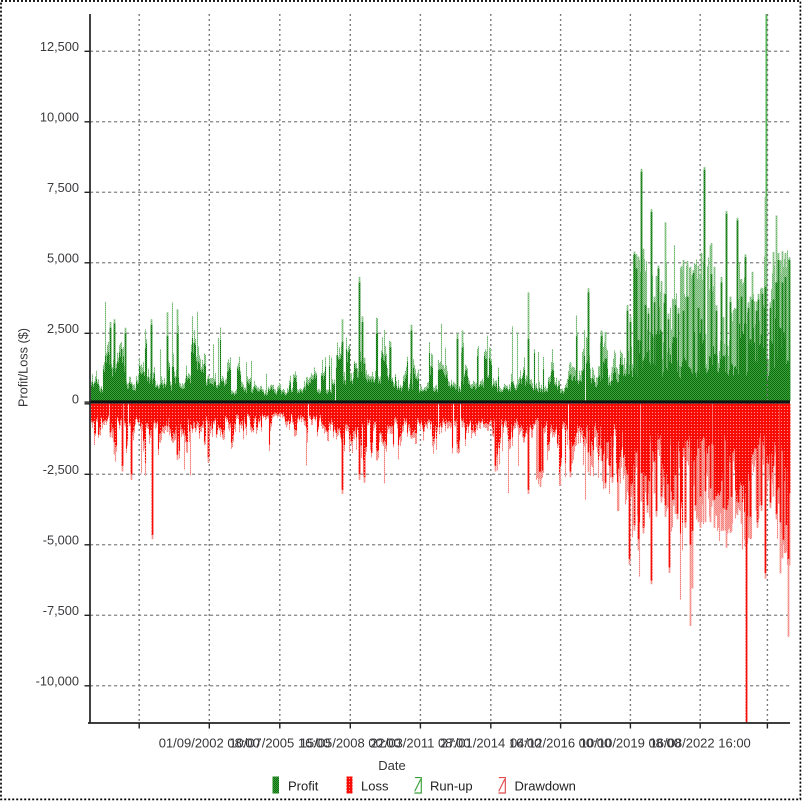  What do you see at coordinates (59, 116) in the screenshot?
I see `svg-text: 10,000` at bounding box center [59, 116].